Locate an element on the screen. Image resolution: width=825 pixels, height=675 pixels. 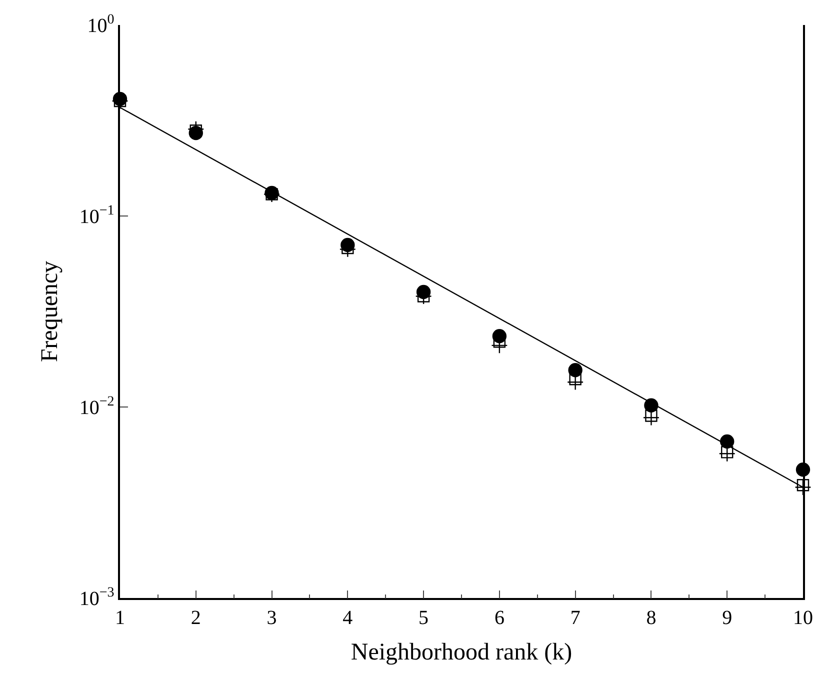
x-tick-label: 2 is located at coordinates (195, 617).